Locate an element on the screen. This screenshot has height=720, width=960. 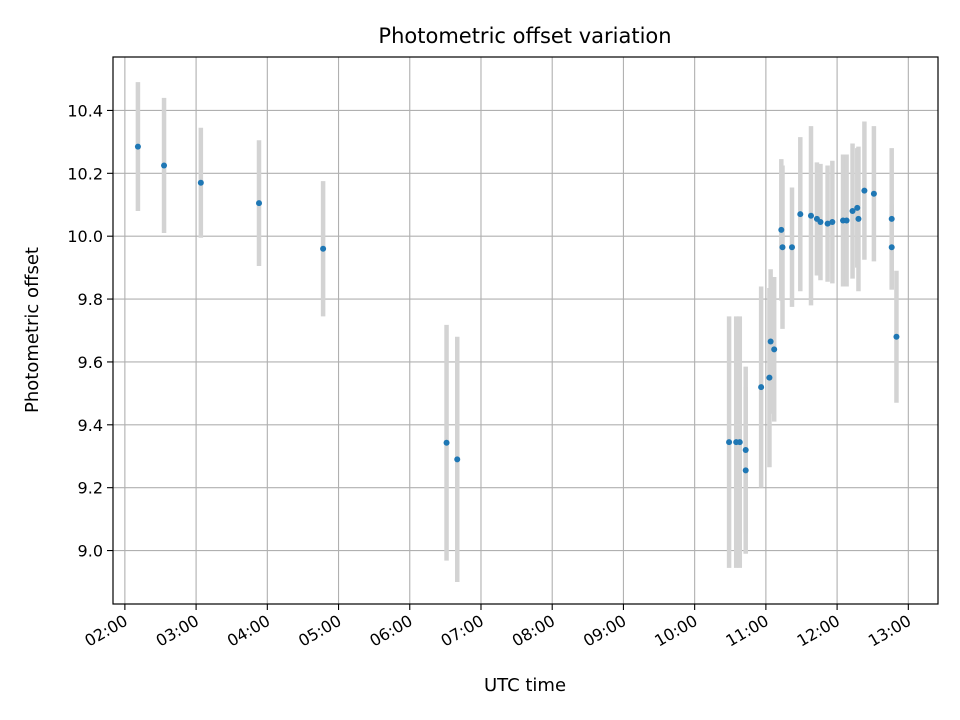
y-tick-label: 10.0 is located at coordinates (85, 236).